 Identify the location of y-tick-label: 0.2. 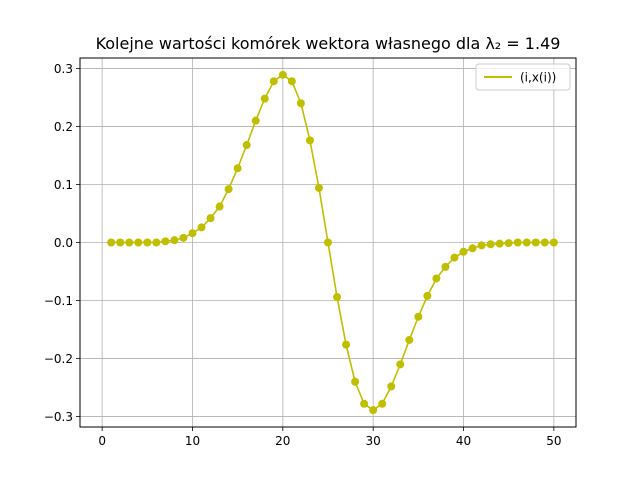
(63, 127).